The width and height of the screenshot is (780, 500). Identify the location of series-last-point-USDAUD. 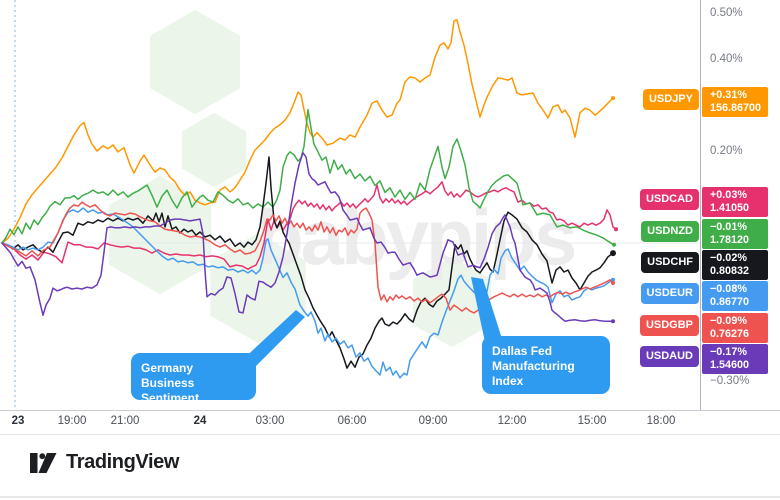
(613, 321).